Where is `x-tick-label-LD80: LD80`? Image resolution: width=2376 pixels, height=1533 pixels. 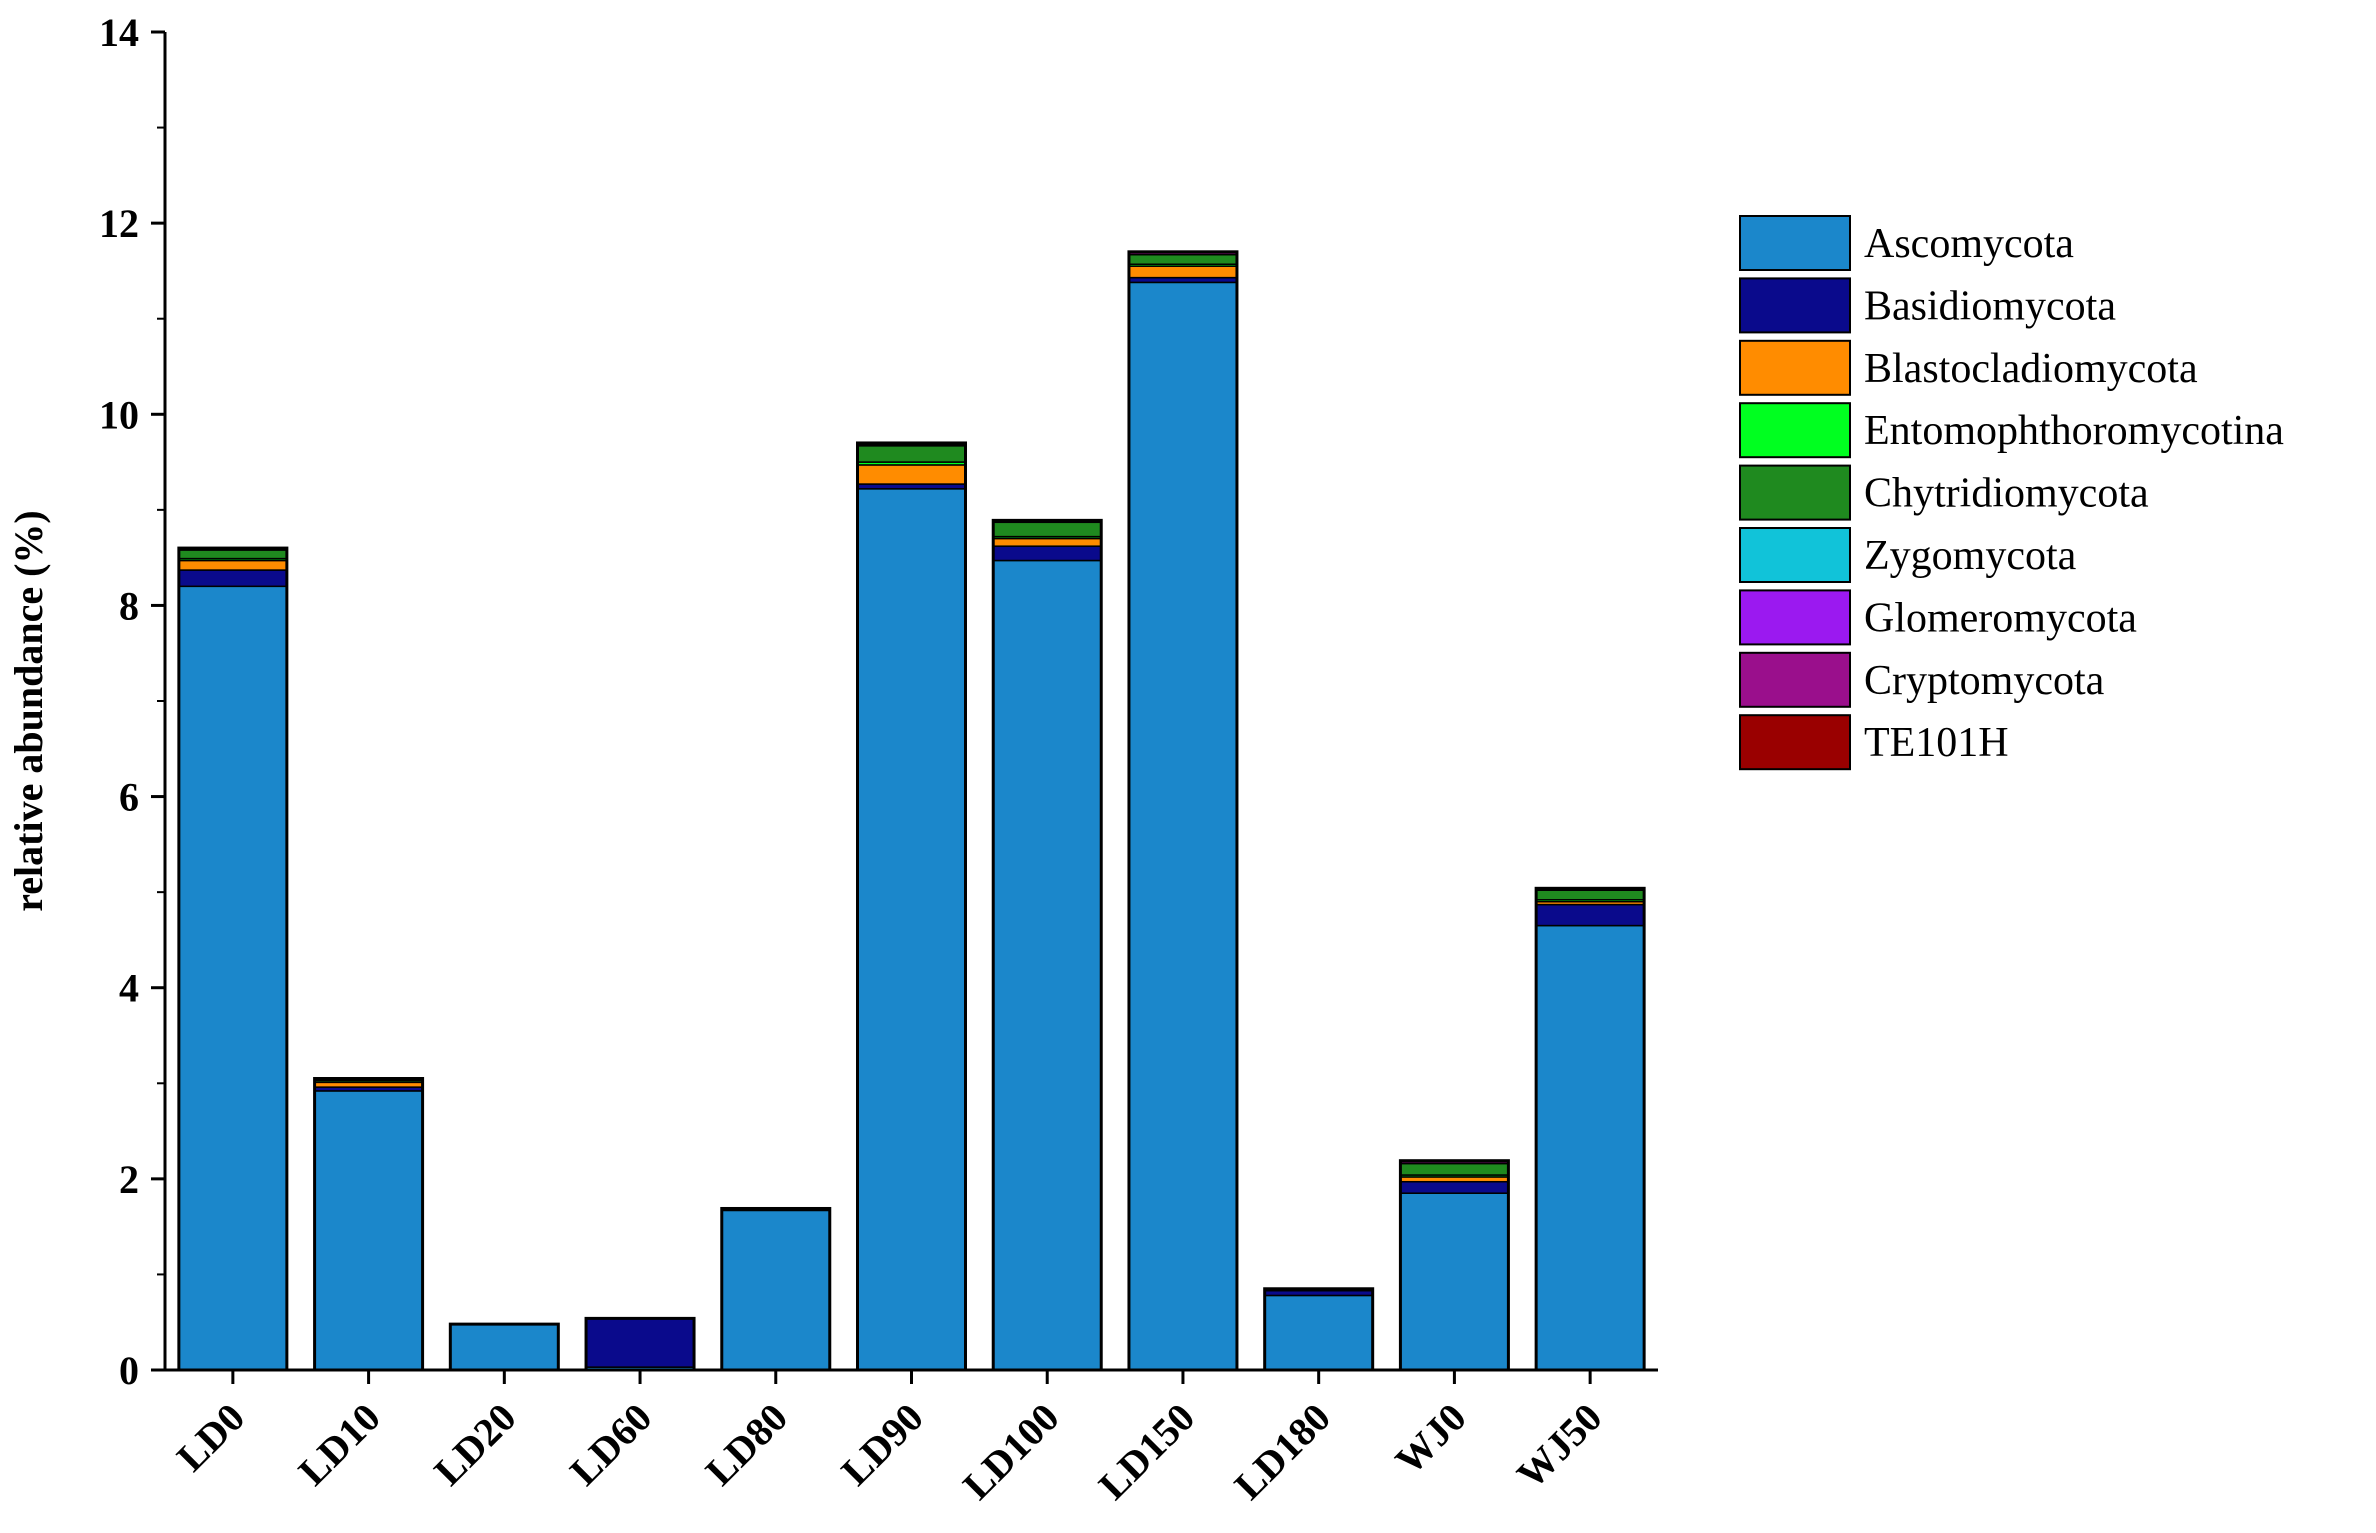
x-tick-label-LD80: LD80 is located at coordinates (746, 1444).